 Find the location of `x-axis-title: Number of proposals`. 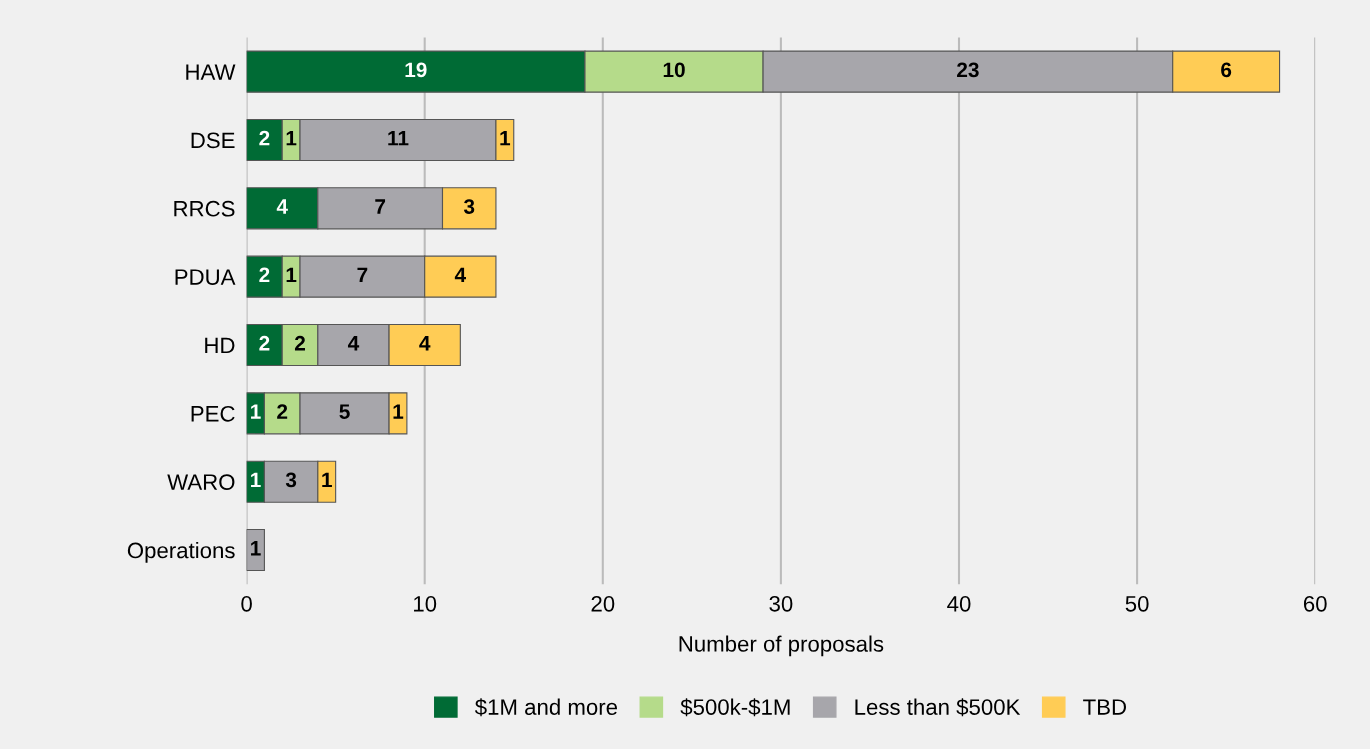

x-axis-title: Number of proposals is located at coordinates (781, 646).